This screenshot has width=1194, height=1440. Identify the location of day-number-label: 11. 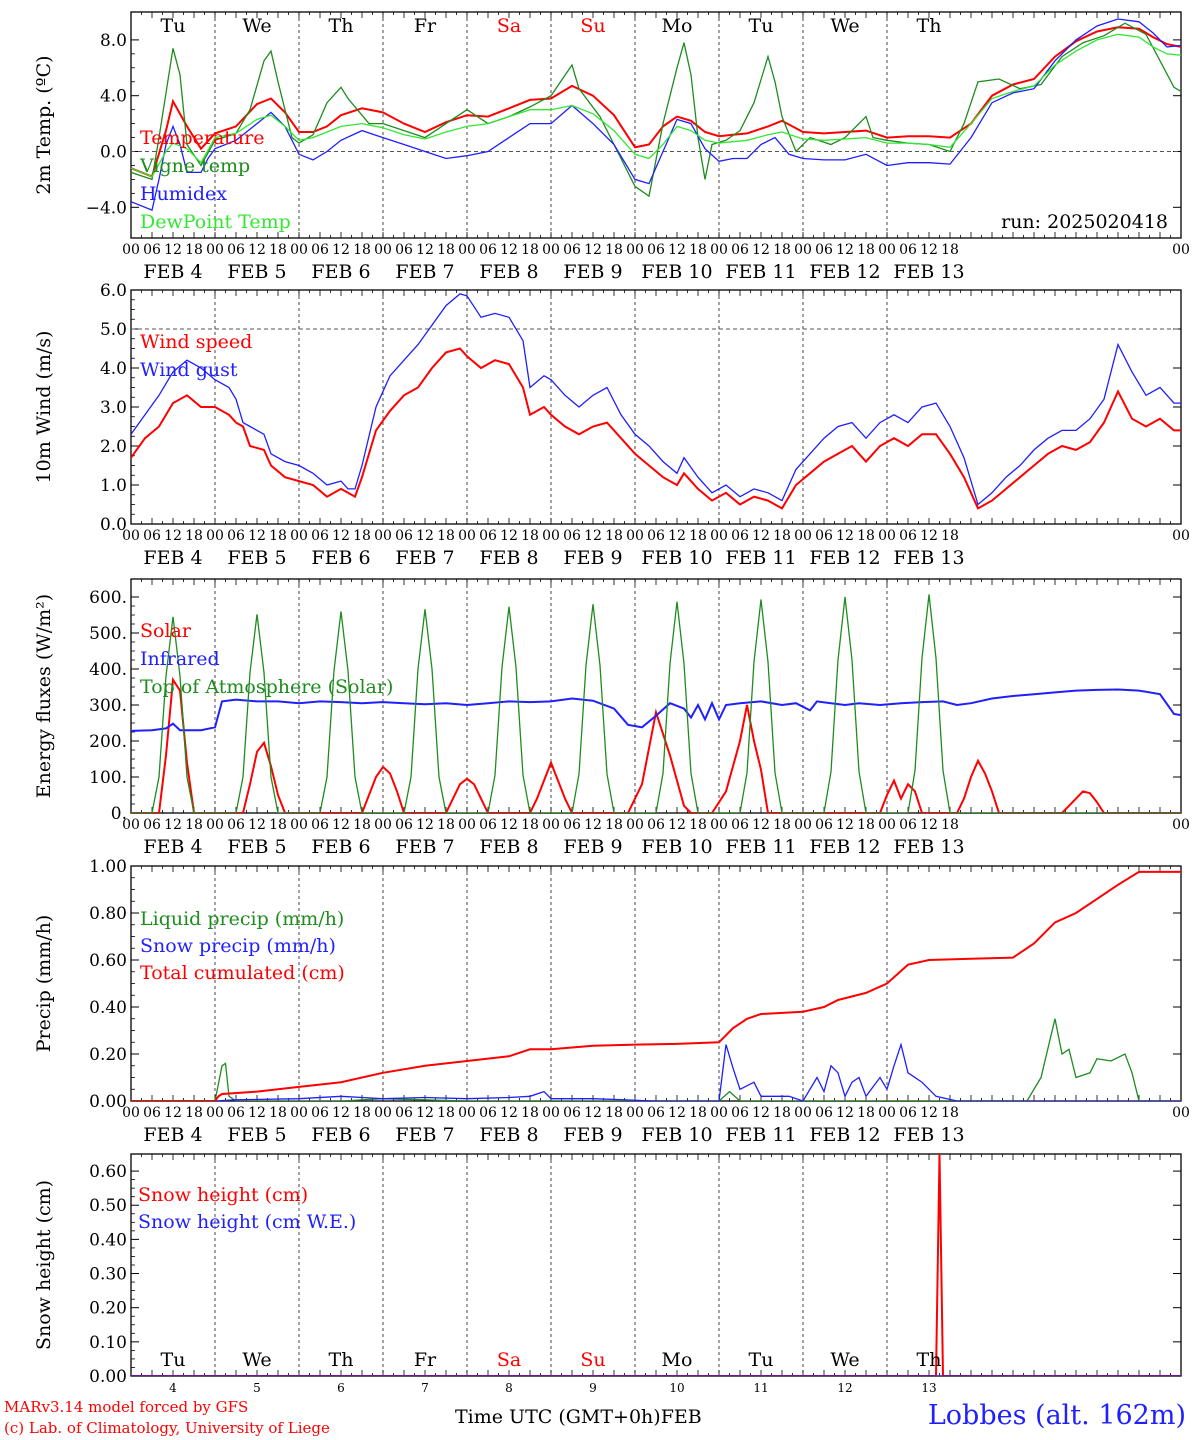
(760, 1388).